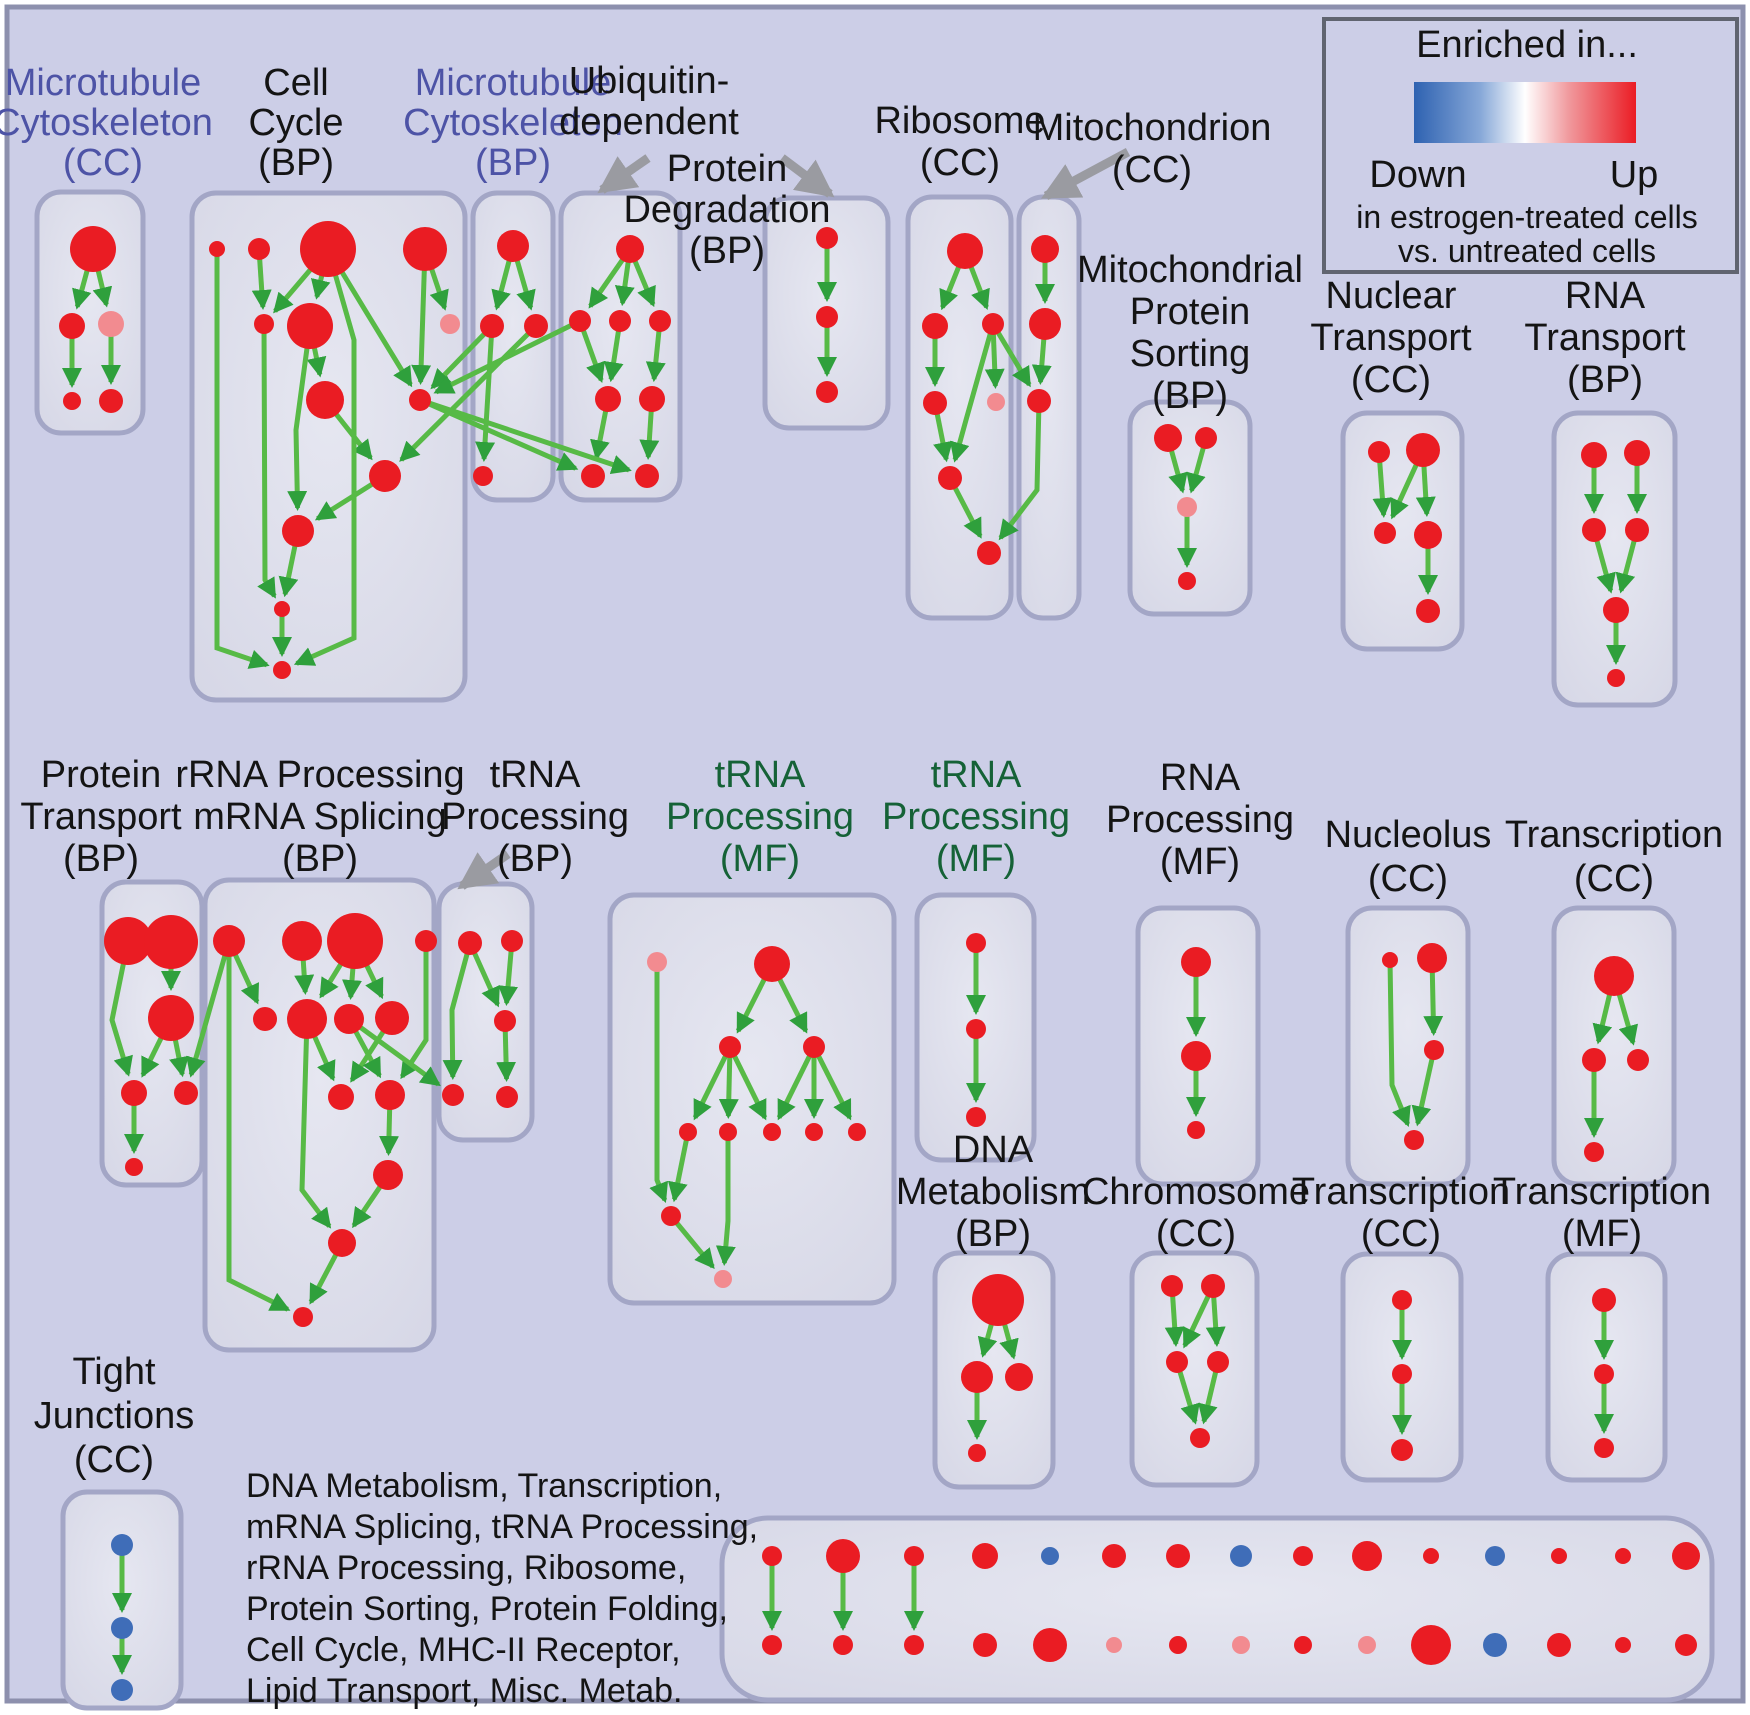 This screenshot has height=1715, width=1750. Describe the element at coordinates (1527, 217) in the screenshot. I see `legend-sub1: in estrogen-treated cells` at that location.